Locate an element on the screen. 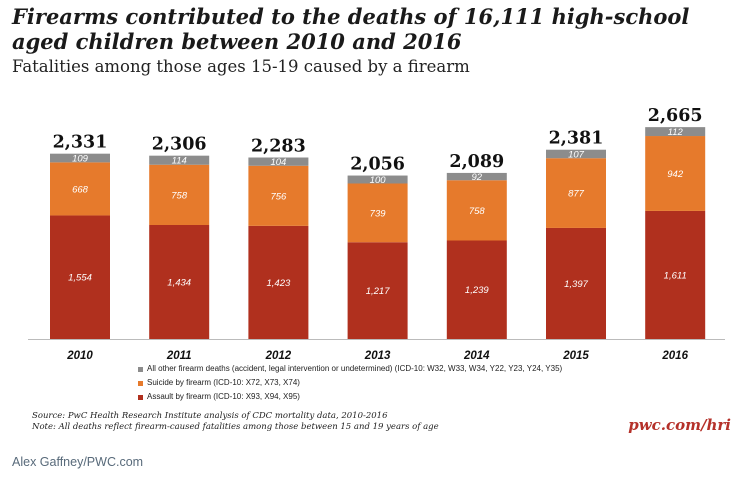 Image resolution: width=747 pixels, height=480 pixels. x-tick-label-2013: 2013 is located at coordinates (377, 356).